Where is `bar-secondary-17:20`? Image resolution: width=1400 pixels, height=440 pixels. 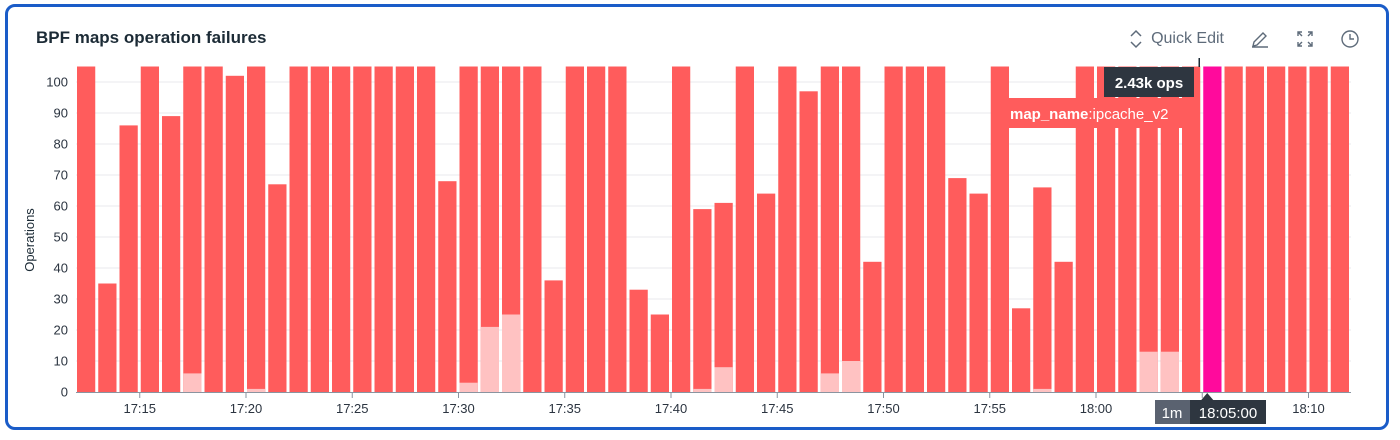
bar-secondary-17:20 is located at coordinates (256, 390).